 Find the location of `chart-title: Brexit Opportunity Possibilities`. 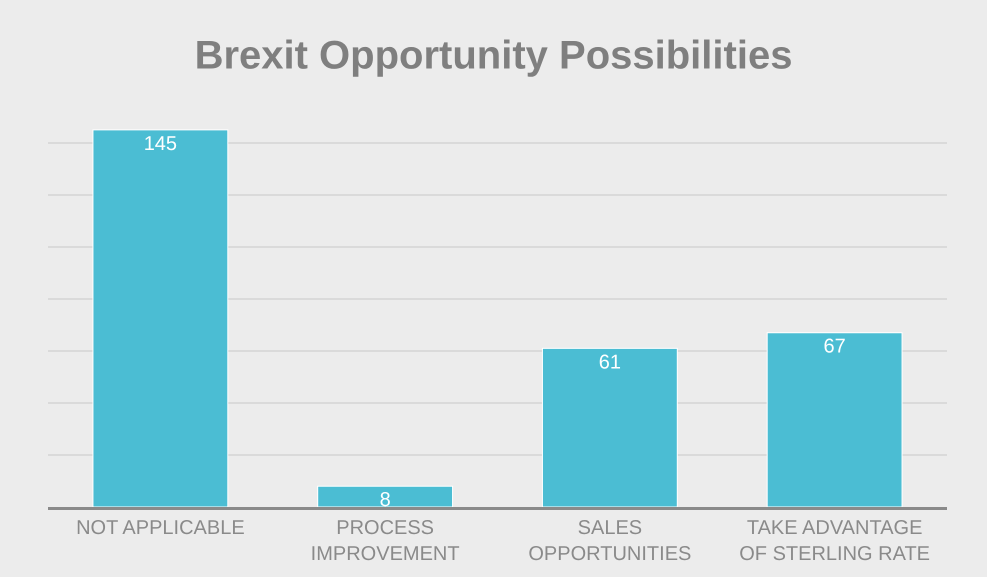

chart-title: Brexit Opportunity Possibilities is located at coordinates (493, 55).